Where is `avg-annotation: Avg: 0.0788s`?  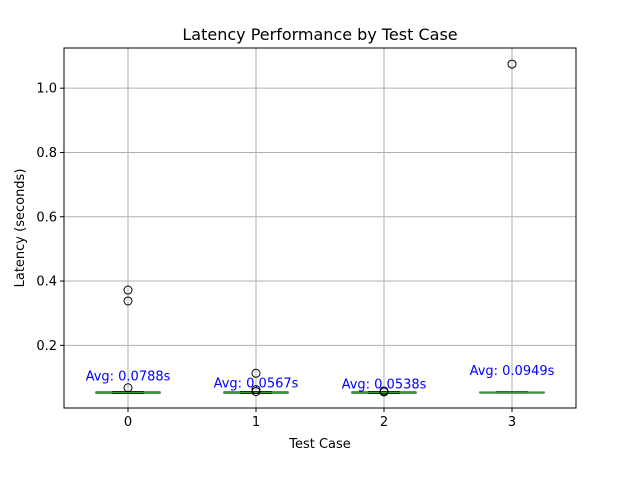
avg-annotation: Avg: 0.0788s is located at coordinates (128, 376).